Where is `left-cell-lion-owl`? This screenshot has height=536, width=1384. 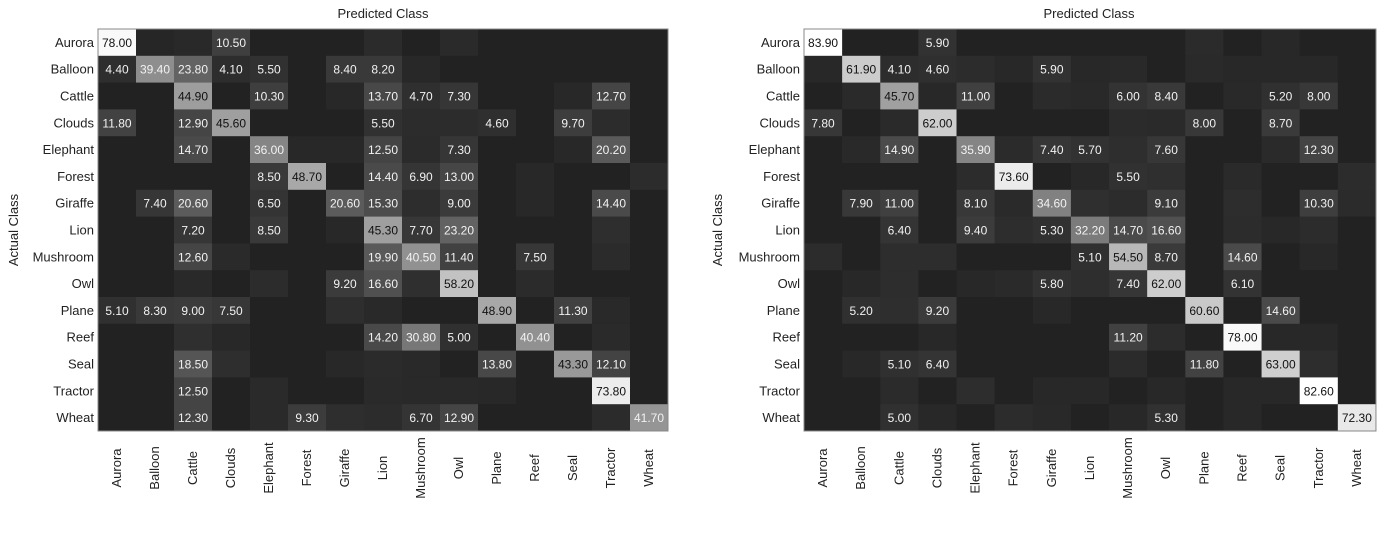
left-cell-lion-owl is located at coordinates (459, 230).